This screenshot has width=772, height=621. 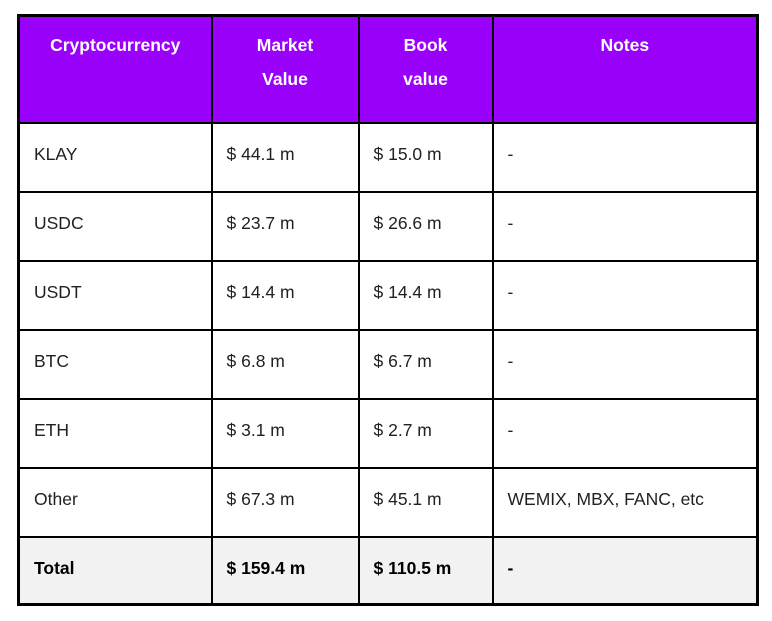 I want to click on col-header-cryptocurrency: Cryptocurrency, so click(x=115, y=69).